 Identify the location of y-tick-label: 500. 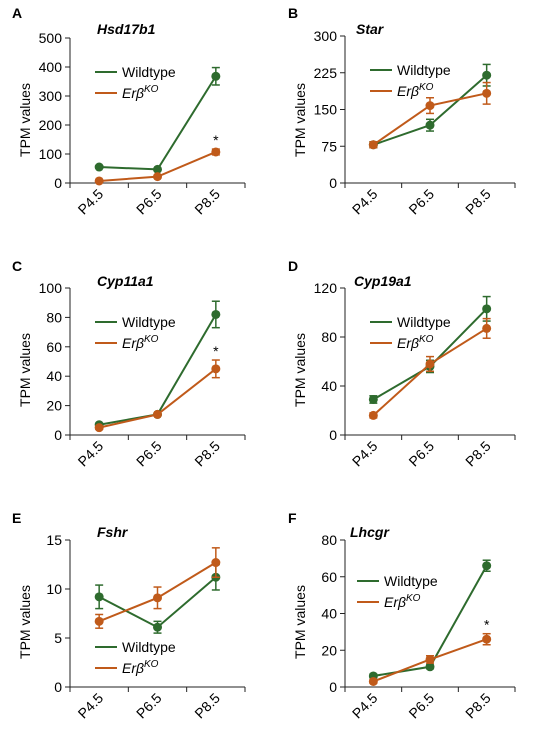
(51, 38).